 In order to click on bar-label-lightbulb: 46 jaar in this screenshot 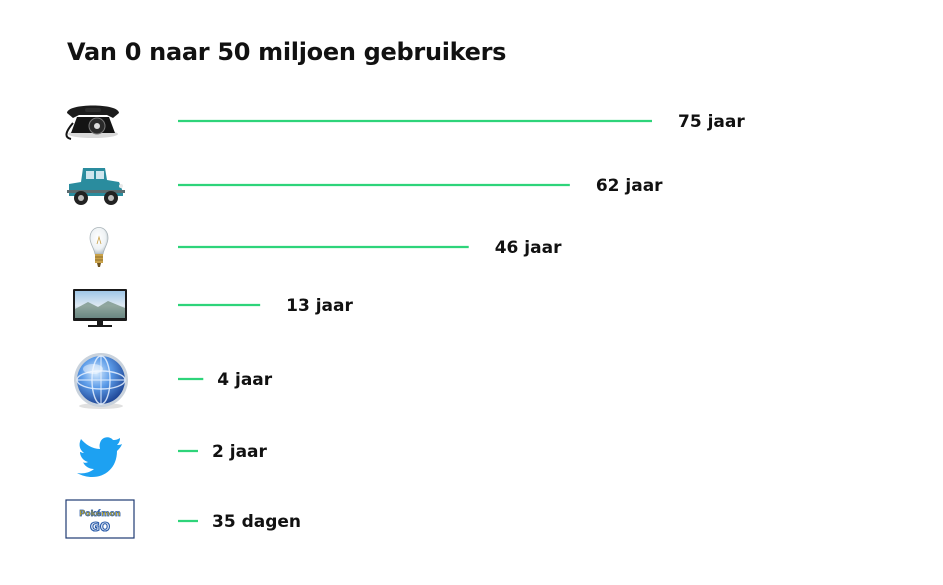, I will do `click(528, 248)`.